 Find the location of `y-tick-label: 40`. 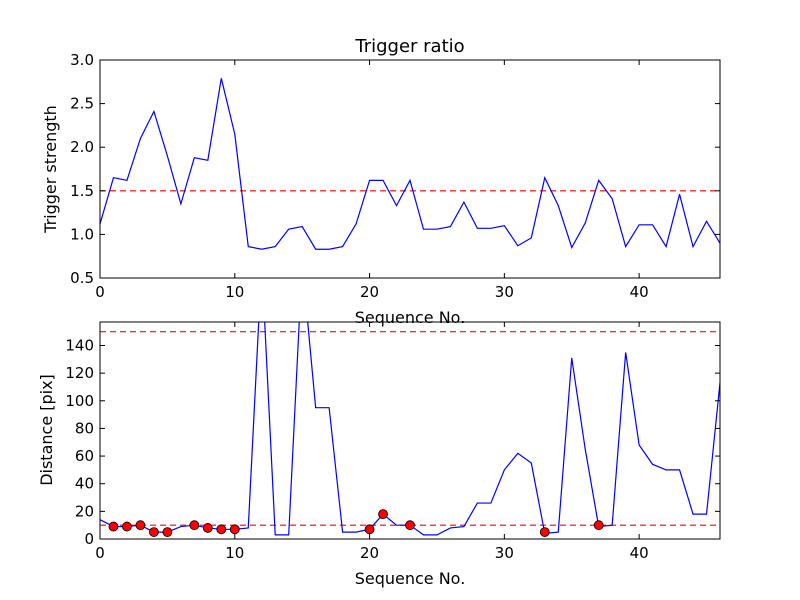

y-tick-label: 40 is located at coordinates (84, 484).